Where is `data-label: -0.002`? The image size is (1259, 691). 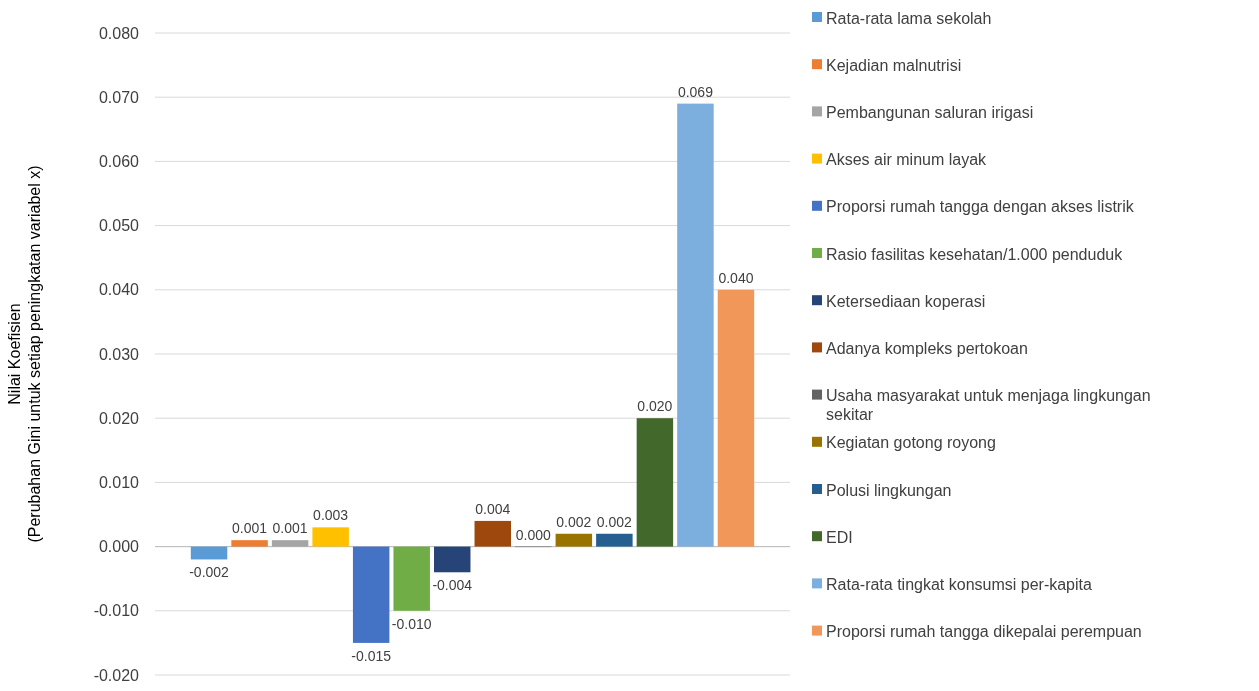 data-label: -0.002 is located at coordinates (209, 572).